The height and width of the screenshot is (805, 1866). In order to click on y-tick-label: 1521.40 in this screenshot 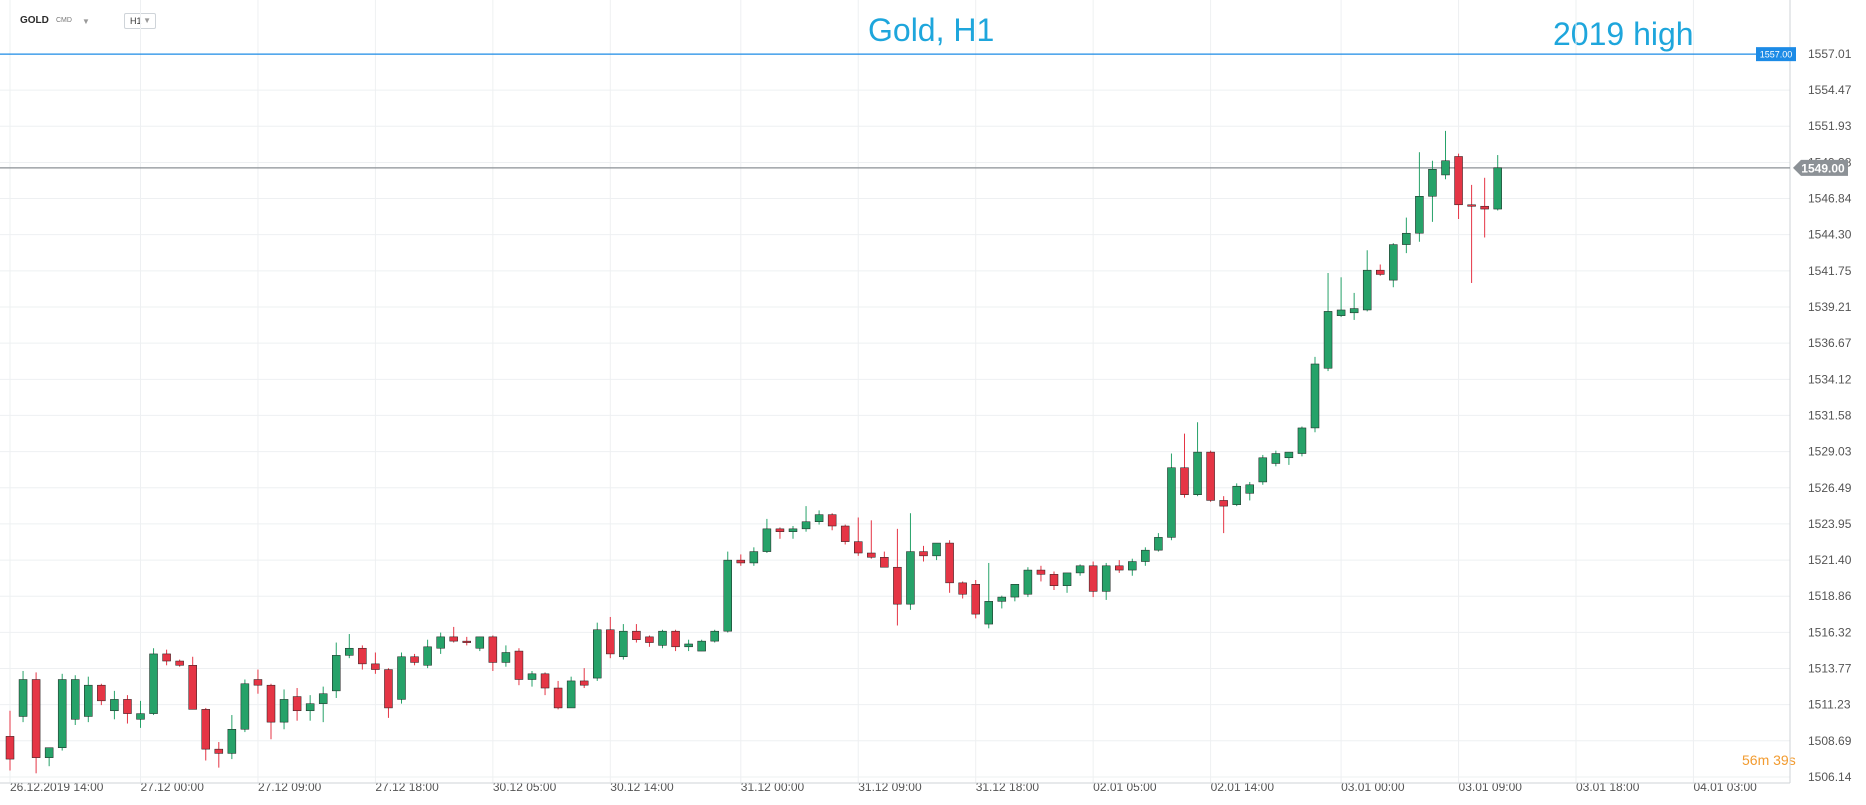, I will do `click(1830, 560)`.